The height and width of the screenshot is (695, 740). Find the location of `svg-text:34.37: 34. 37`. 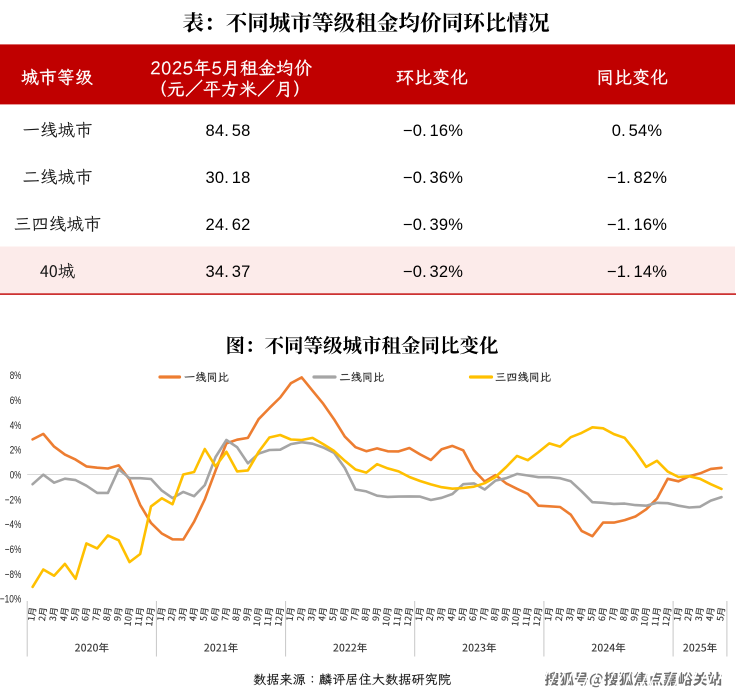

svg-text:34.37: 34. 37 is located at coordinates (228, 272).